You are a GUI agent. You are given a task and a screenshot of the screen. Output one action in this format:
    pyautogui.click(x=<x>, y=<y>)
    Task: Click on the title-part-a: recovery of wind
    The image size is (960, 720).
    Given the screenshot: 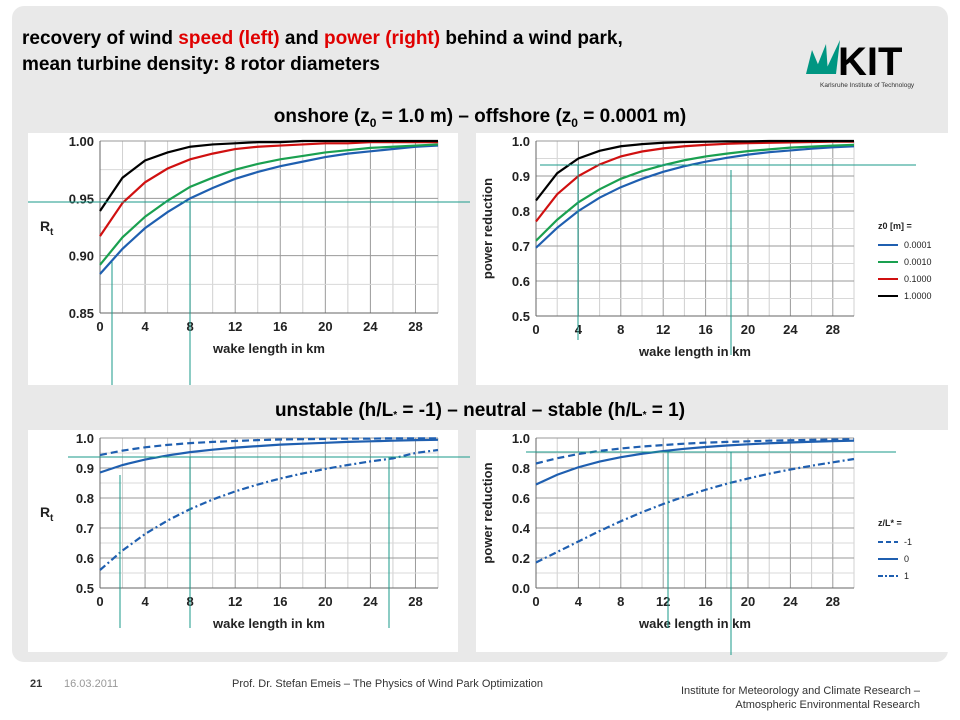 What is the action you would take?
    pyautogui.click(x=100, y=38)
    